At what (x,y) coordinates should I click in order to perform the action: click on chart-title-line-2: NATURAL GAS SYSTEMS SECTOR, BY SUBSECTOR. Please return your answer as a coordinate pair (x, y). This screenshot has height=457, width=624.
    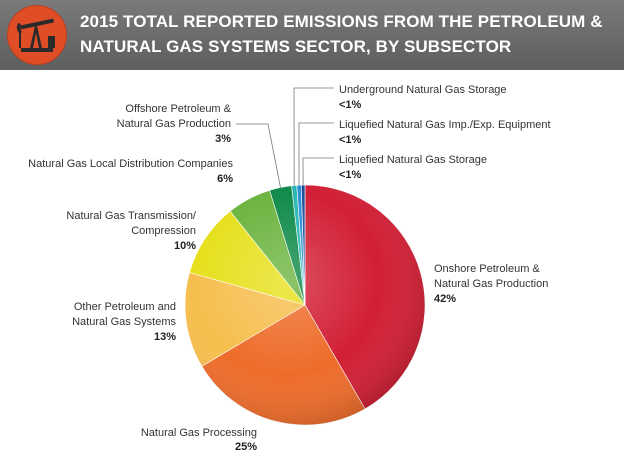
    Looking at the image, I should click on (296, 46).